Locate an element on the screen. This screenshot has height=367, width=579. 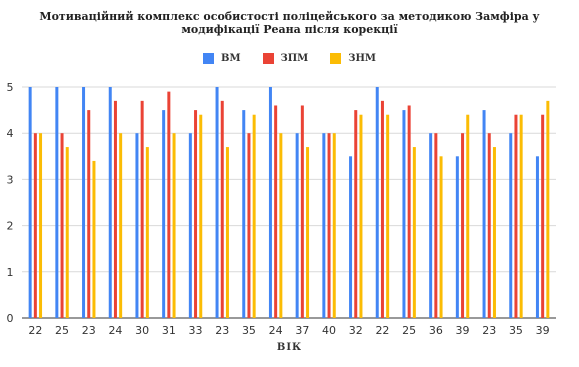
y-tick-label: 1 is located at coordinates (10, 272).